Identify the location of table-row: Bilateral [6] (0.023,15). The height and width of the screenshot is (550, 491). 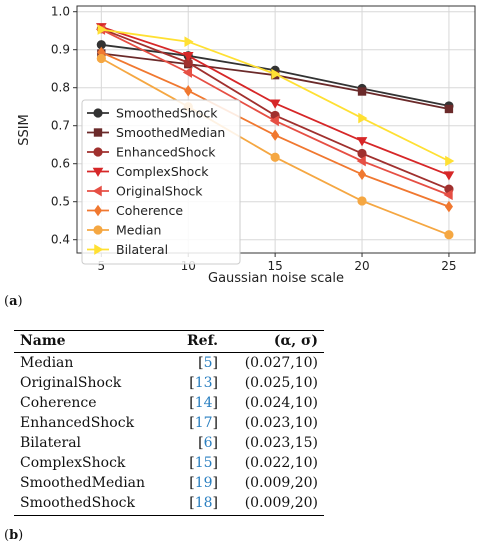
(169, 443).